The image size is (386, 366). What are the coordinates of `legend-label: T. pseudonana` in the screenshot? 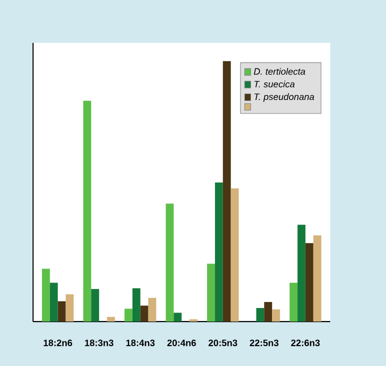 It's located at (284, 97).